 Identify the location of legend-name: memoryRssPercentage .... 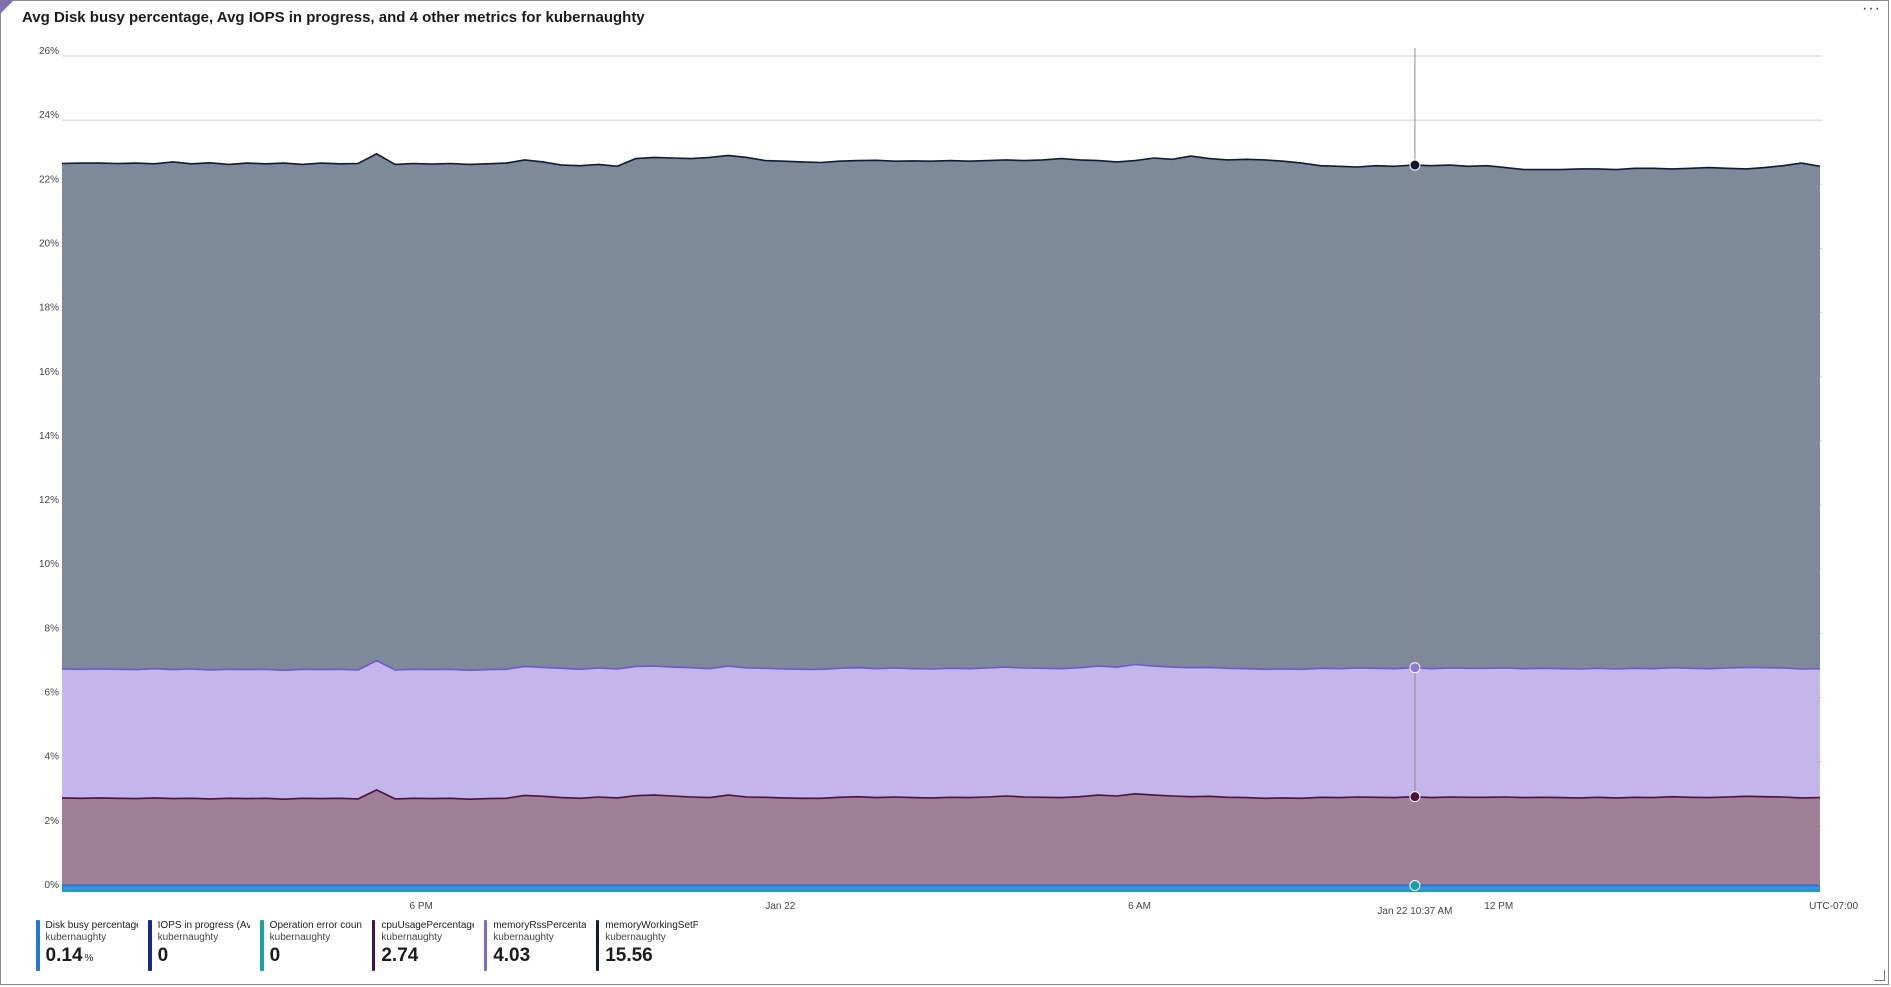
(539, 925).